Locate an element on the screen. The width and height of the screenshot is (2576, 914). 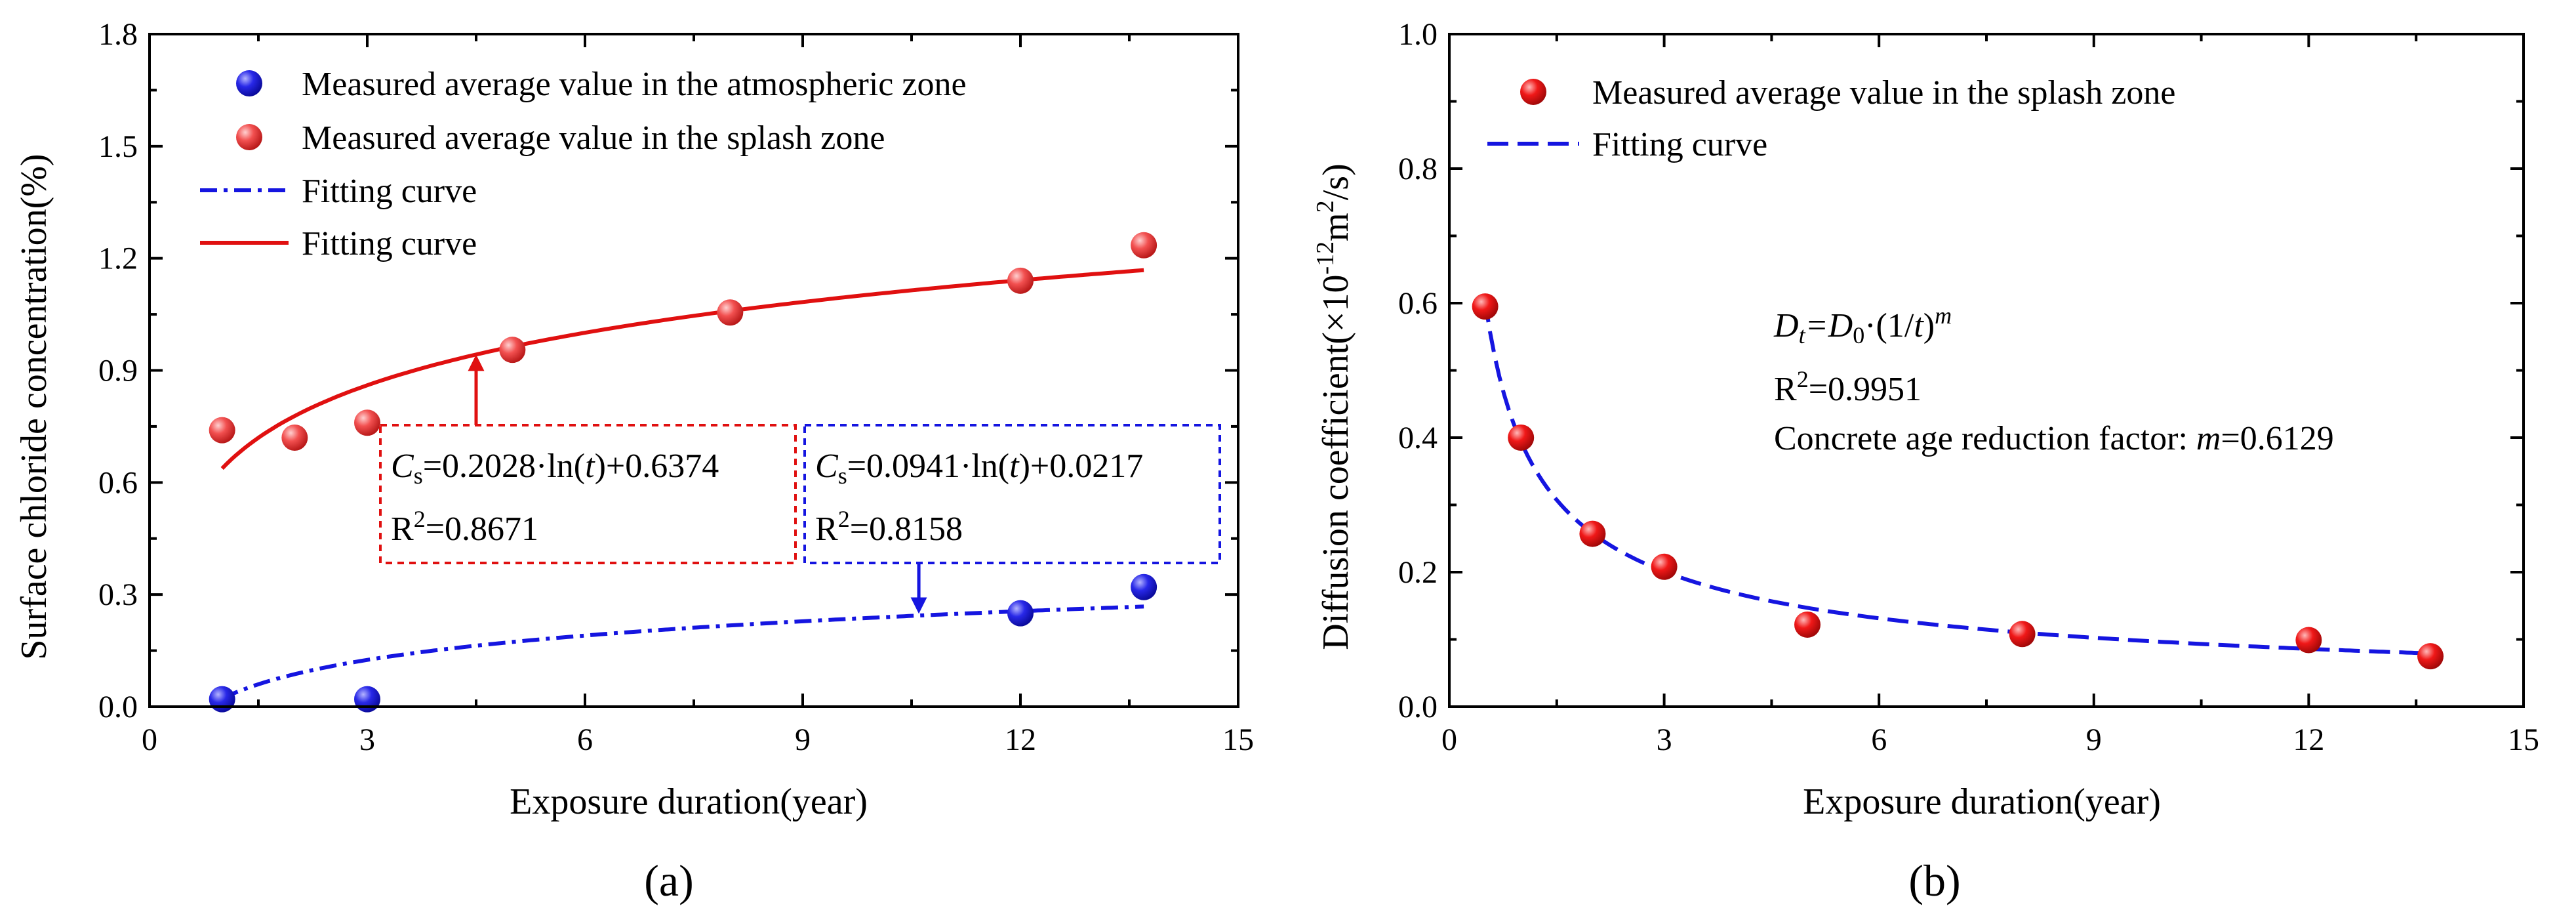
panel-b-reduction-factor: Concrete age reduction factor: m=0.6129 is located at coordinates (2054, 439).